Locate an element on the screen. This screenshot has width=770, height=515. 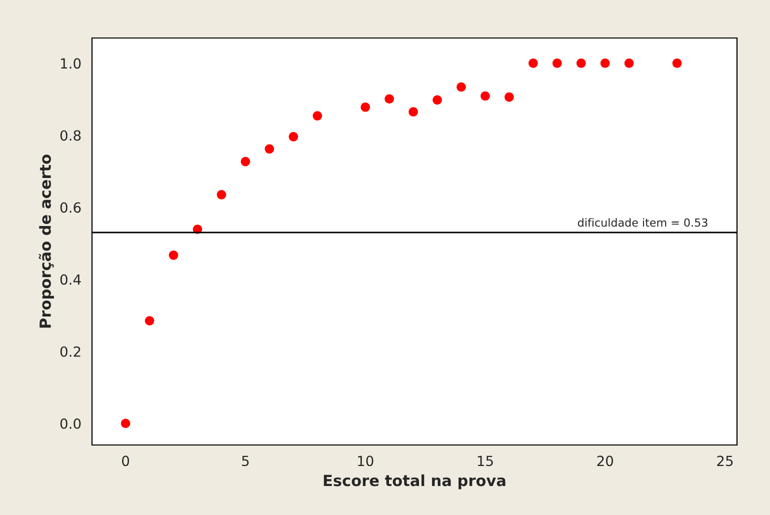
y-axis-title: Proporção de acerto is located at coordinates (46, 241).